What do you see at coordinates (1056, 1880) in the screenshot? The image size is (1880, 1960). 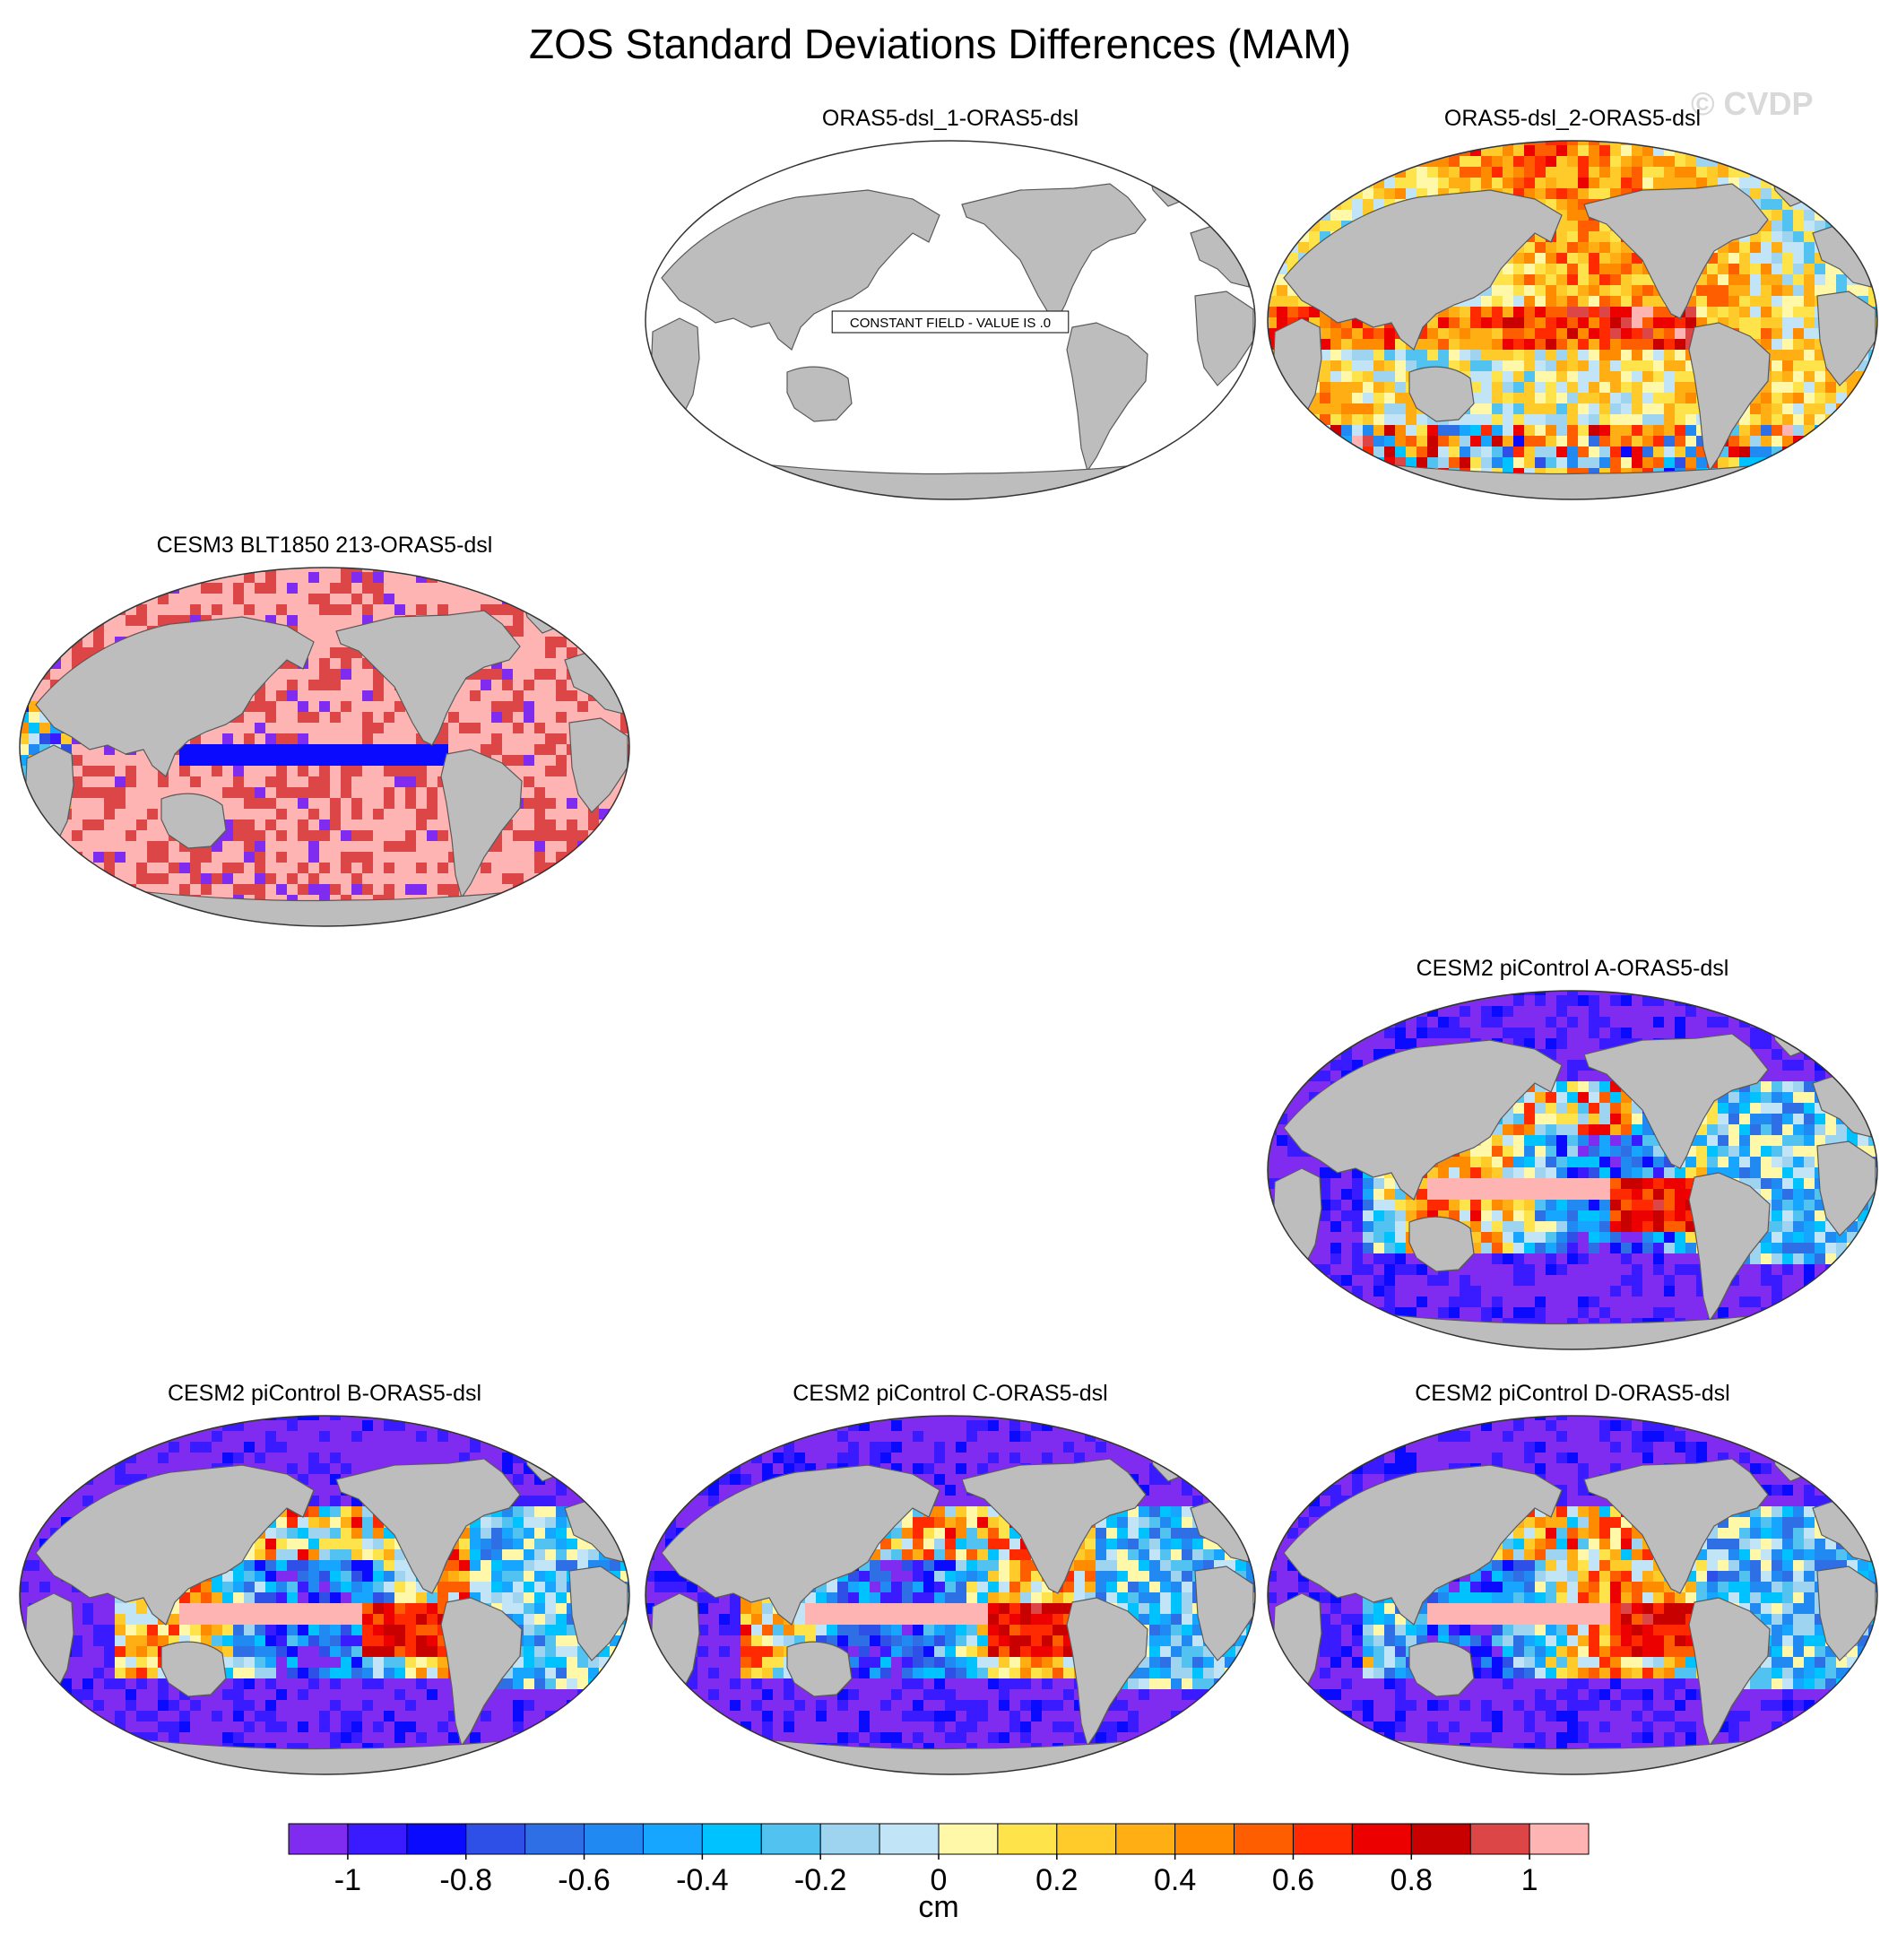 I see `colorbar-tick-label: 0.2` at bounding box center [1056, 1880].